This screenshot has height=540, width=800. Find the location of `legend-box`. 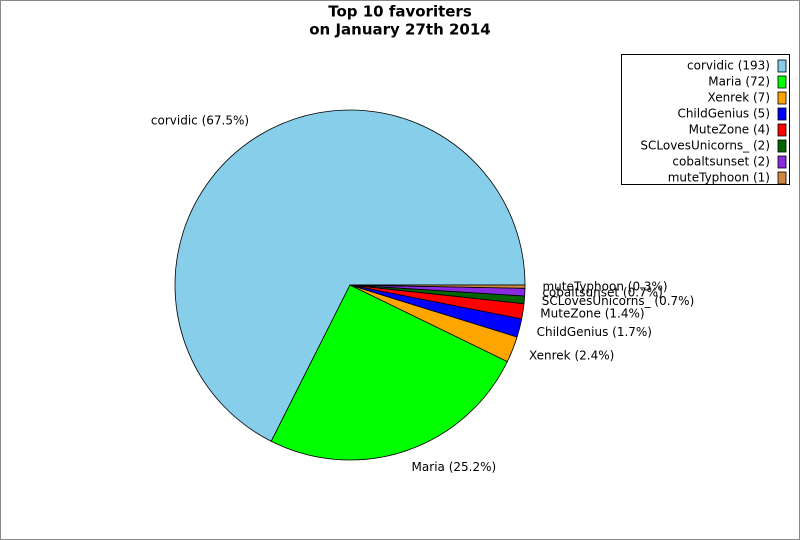

legend-box is located at coordinates (705, 119).